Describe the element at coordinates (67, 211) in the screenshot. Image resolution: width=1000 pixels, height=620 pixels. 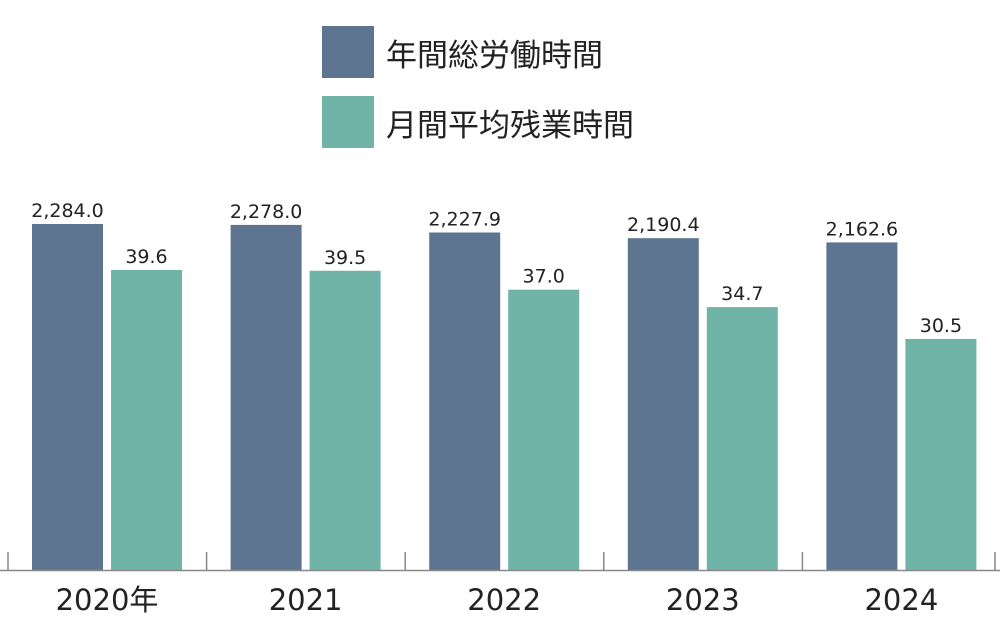
I see `data-label-annual-0: 2,284.0` at that location.